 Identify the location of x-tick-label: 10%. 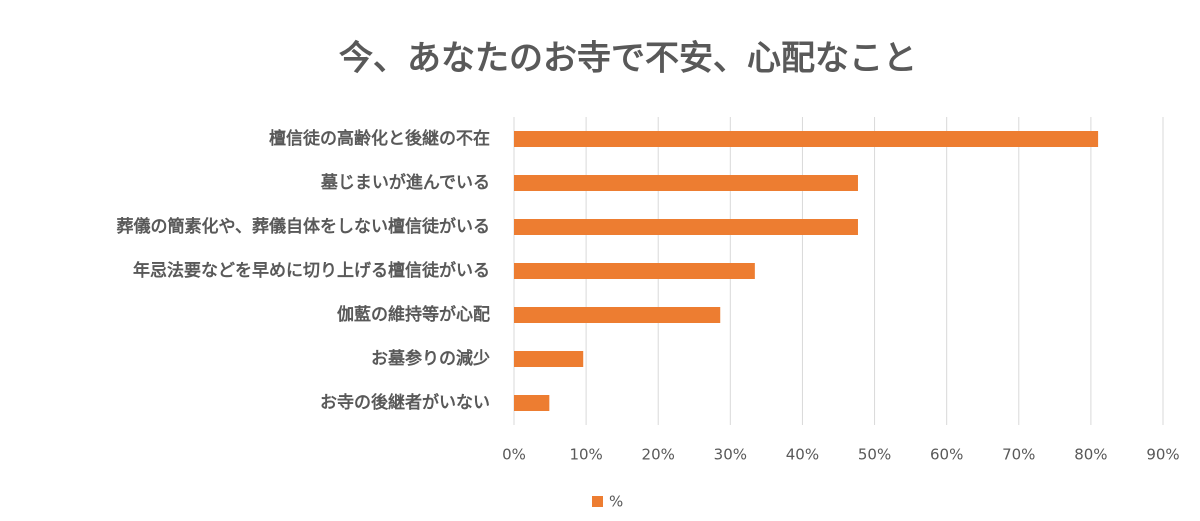
(585, 455).